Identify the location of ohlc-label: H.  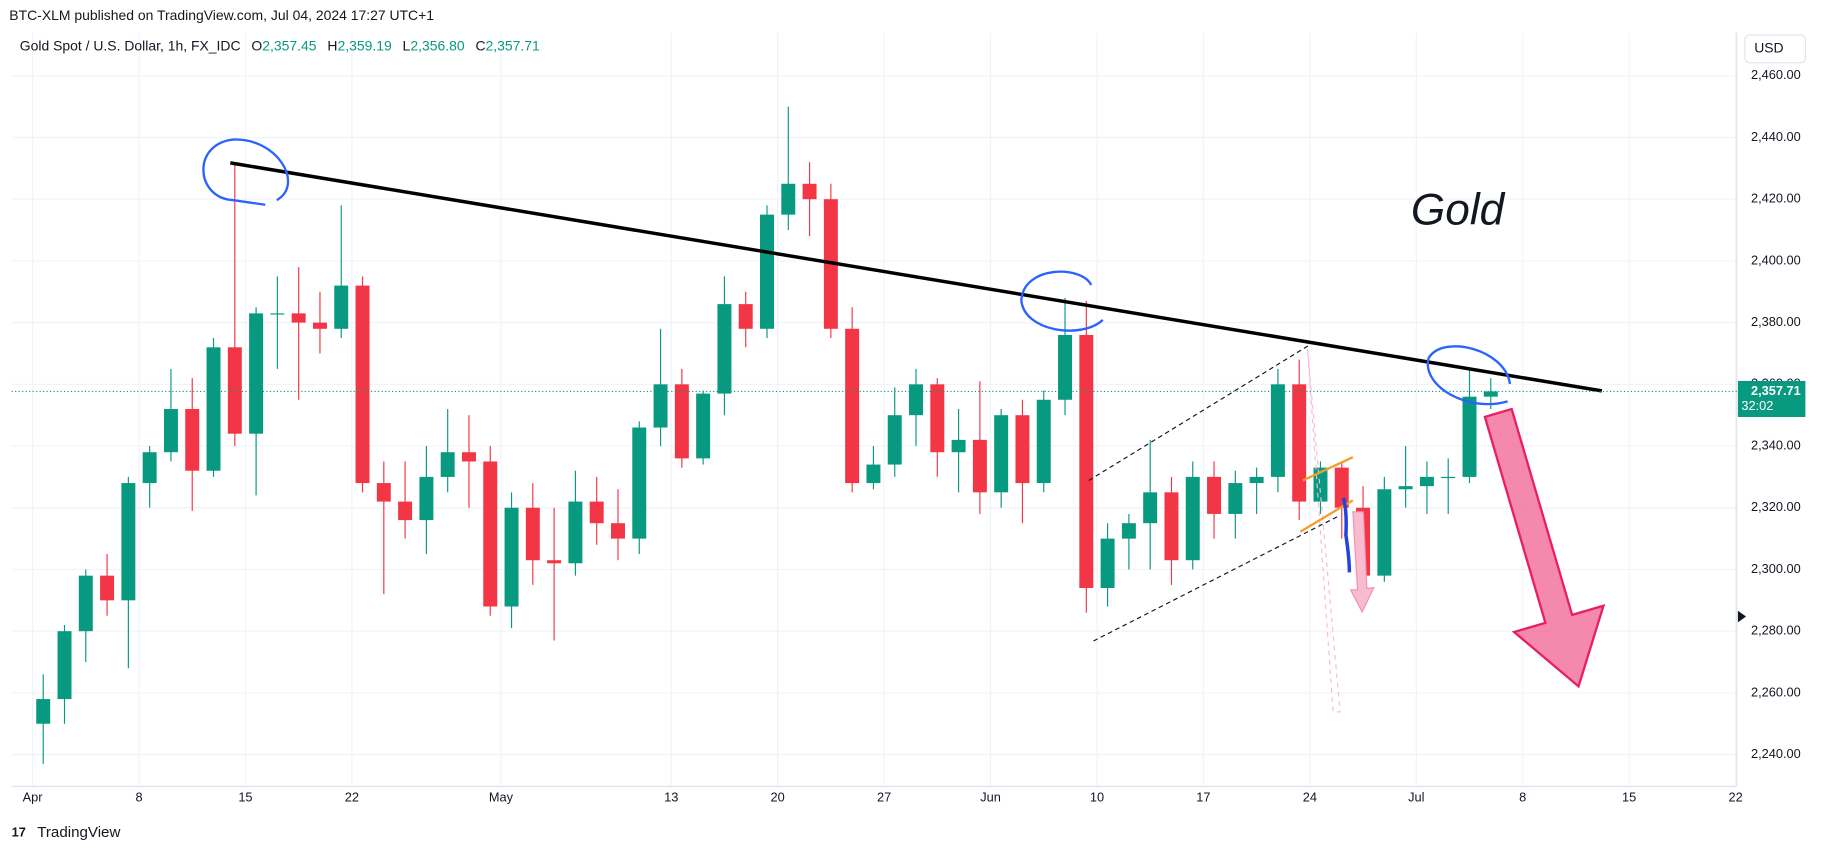
(332, 45).